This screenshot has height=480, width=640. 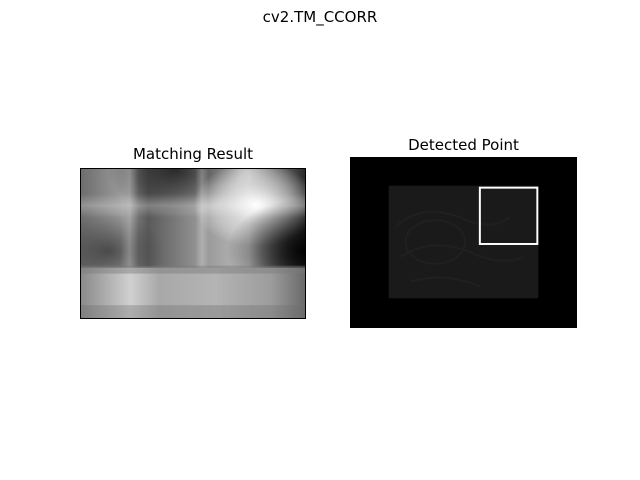 What do you see at coordinates (320, 17) in the screenshot?
I see `figure-title: cv2.TM_CCORR` at bounding box center [320, 17].